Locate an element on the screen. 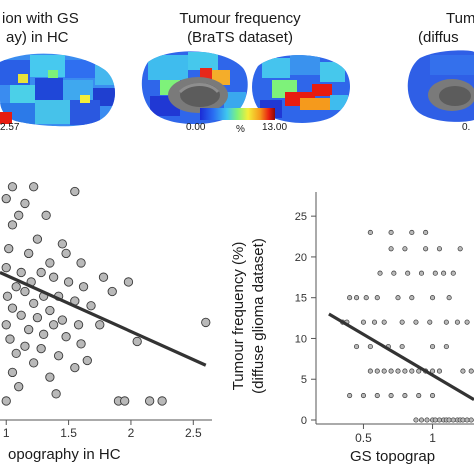  left-xtick-label: 2.5 is located at coordinates (193, 433).